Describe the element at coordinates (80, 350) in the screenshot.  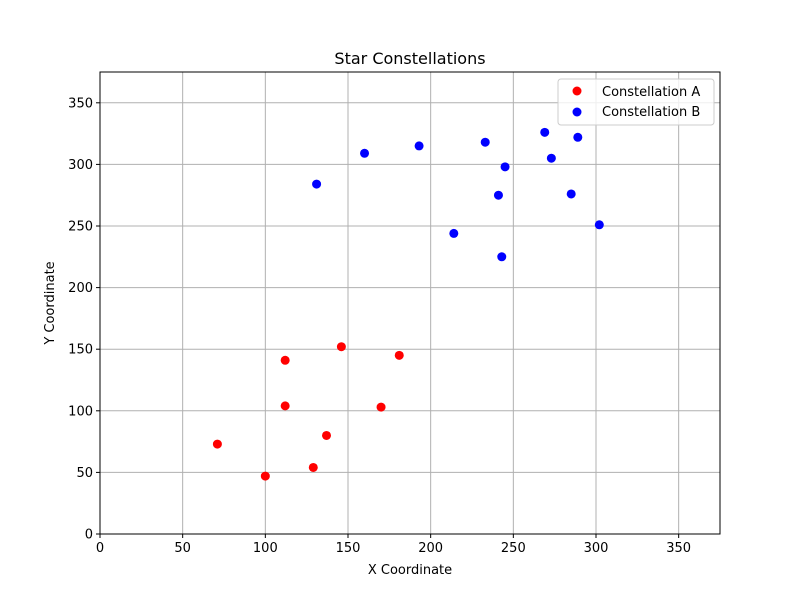
I see `y-tick-label: 150` at that location.